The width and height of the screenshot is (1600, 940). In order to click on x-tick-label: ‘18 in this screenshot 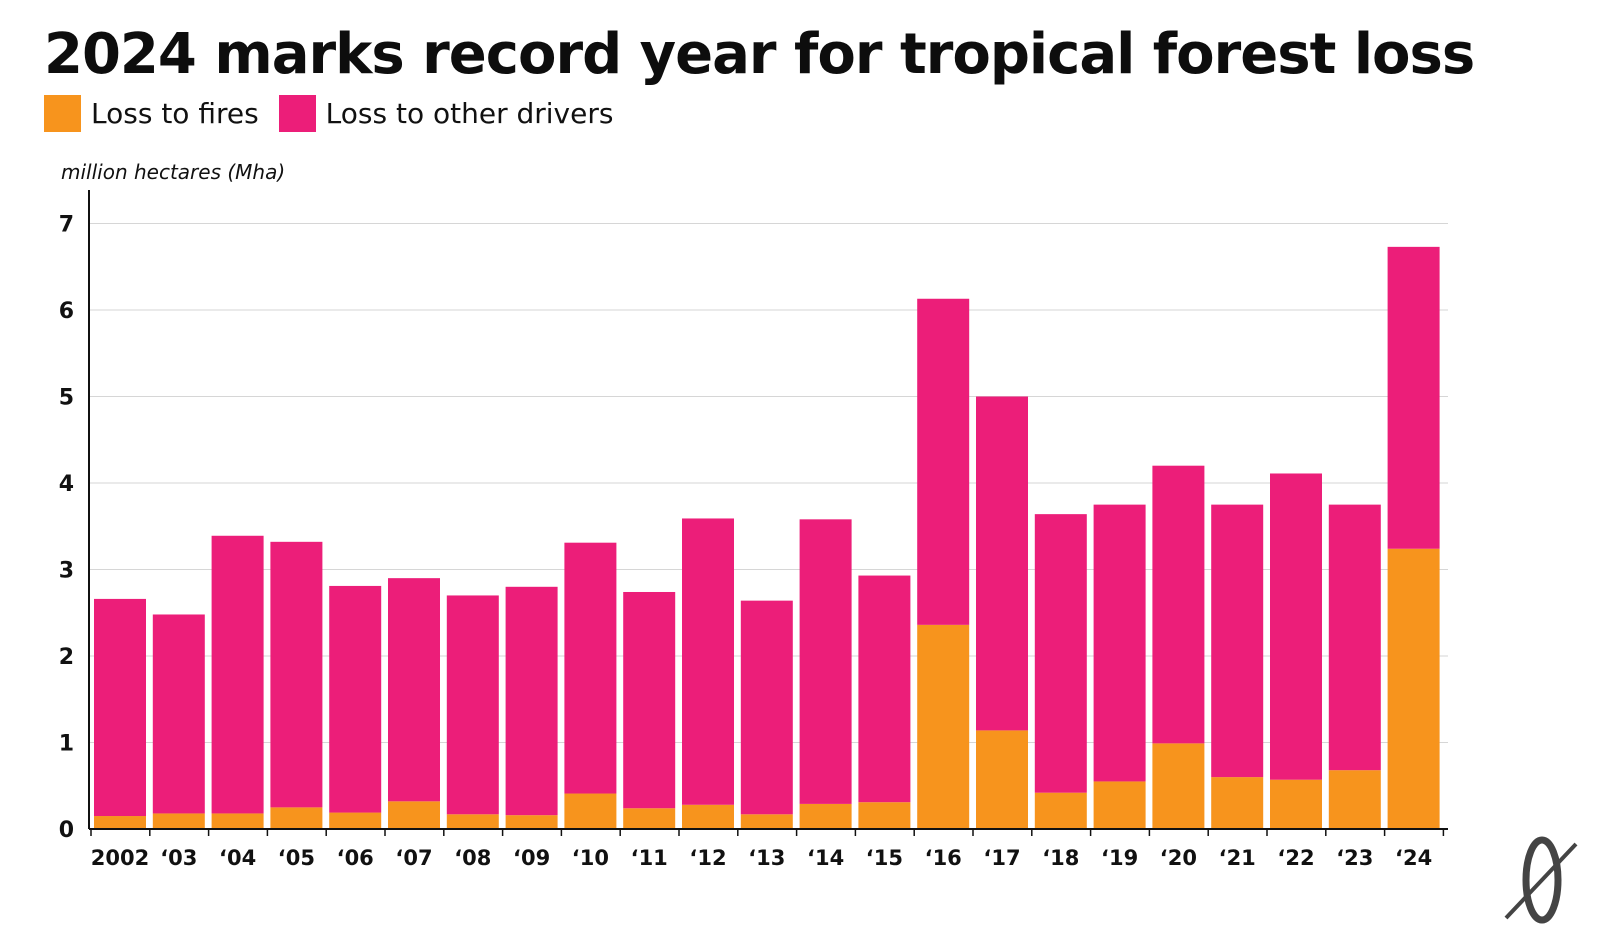, I will do `click(1060, 858)`.